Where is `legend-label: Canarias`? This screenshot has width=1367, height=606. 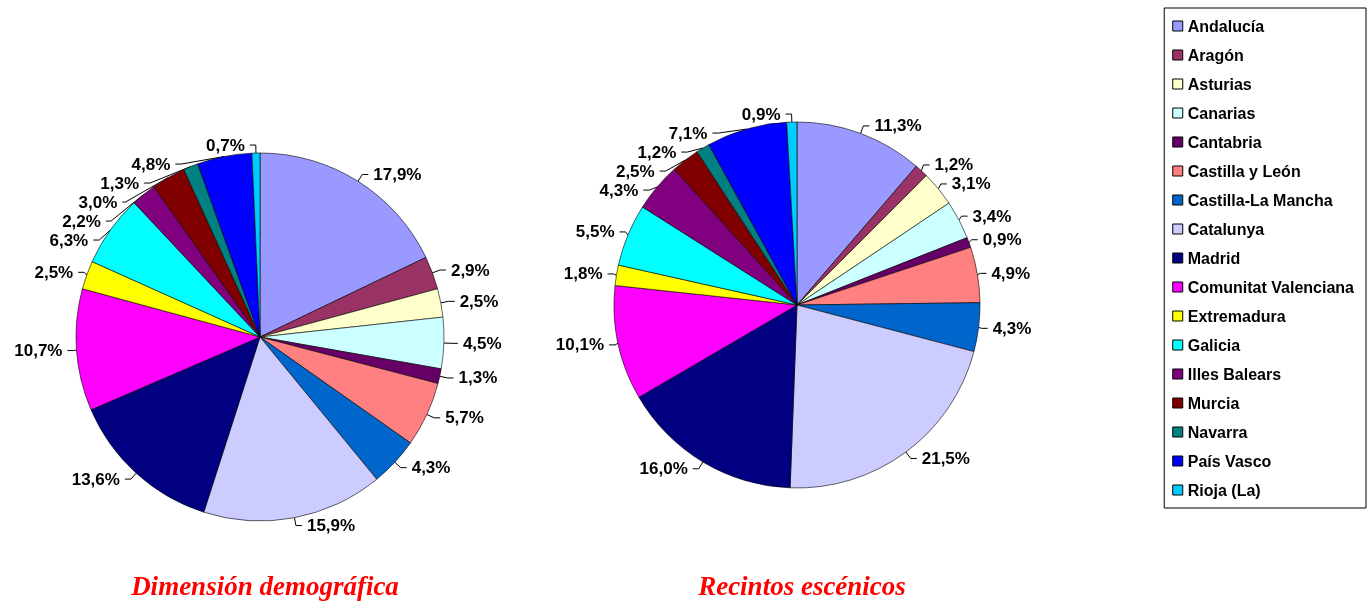 legend-label: Canarias is located at coordinates (1221, 113).